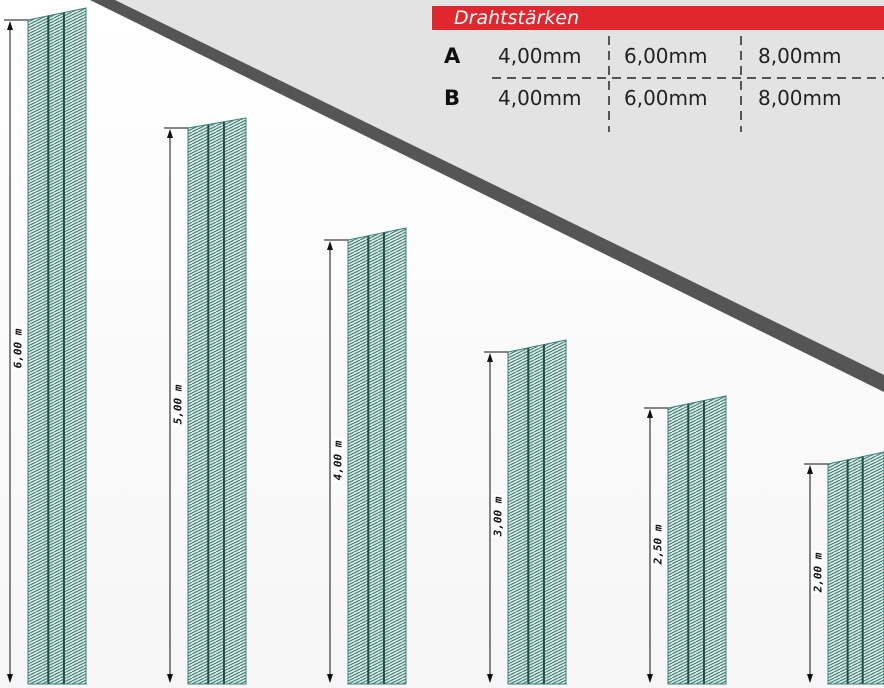 The width and height of the screenshot is (884, 688). Describe the element at coordinates (540, 98) in the screenshot. I see `cell-b-1: 4,00mm` at that location.